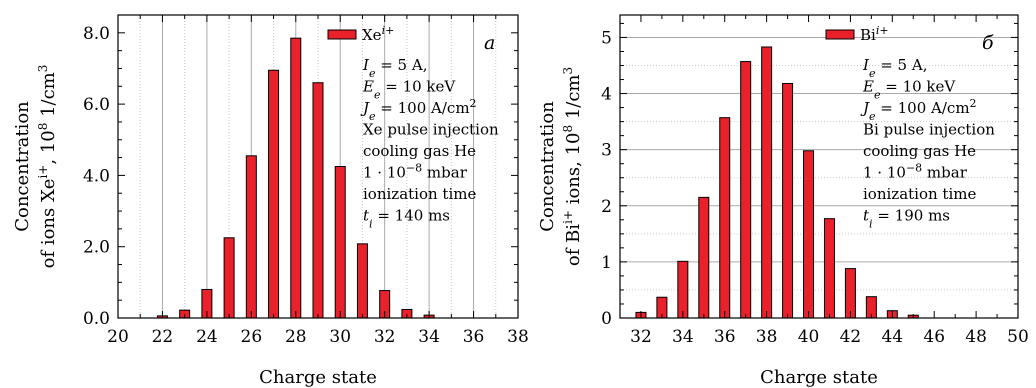 The width and height of the screenshot is (1036, 388). I want to click on x-tick-label: 26, so click(252, 337).